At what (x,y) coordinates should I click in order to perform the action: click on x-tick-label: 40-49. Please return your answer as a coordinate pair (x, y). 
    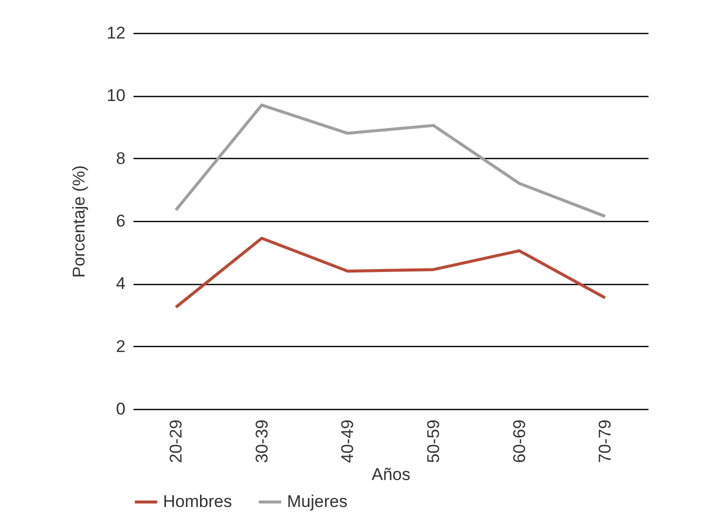
    Looking at the image, I should click on (348, 441).